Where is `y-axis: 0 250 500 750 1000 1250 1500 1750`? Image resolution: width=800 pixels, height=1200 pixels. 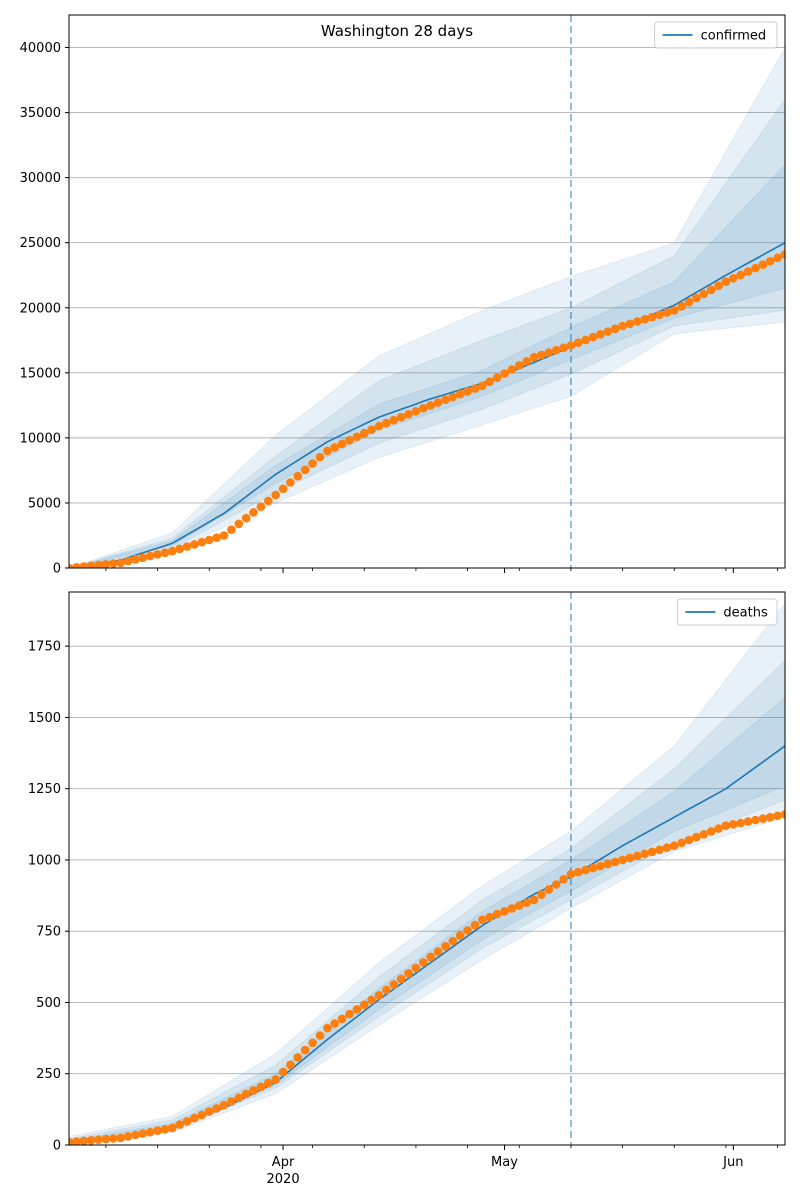 y-axis: 0 250 500 750 1000 1250 1500 1750 is located at coordinates (48, 897).